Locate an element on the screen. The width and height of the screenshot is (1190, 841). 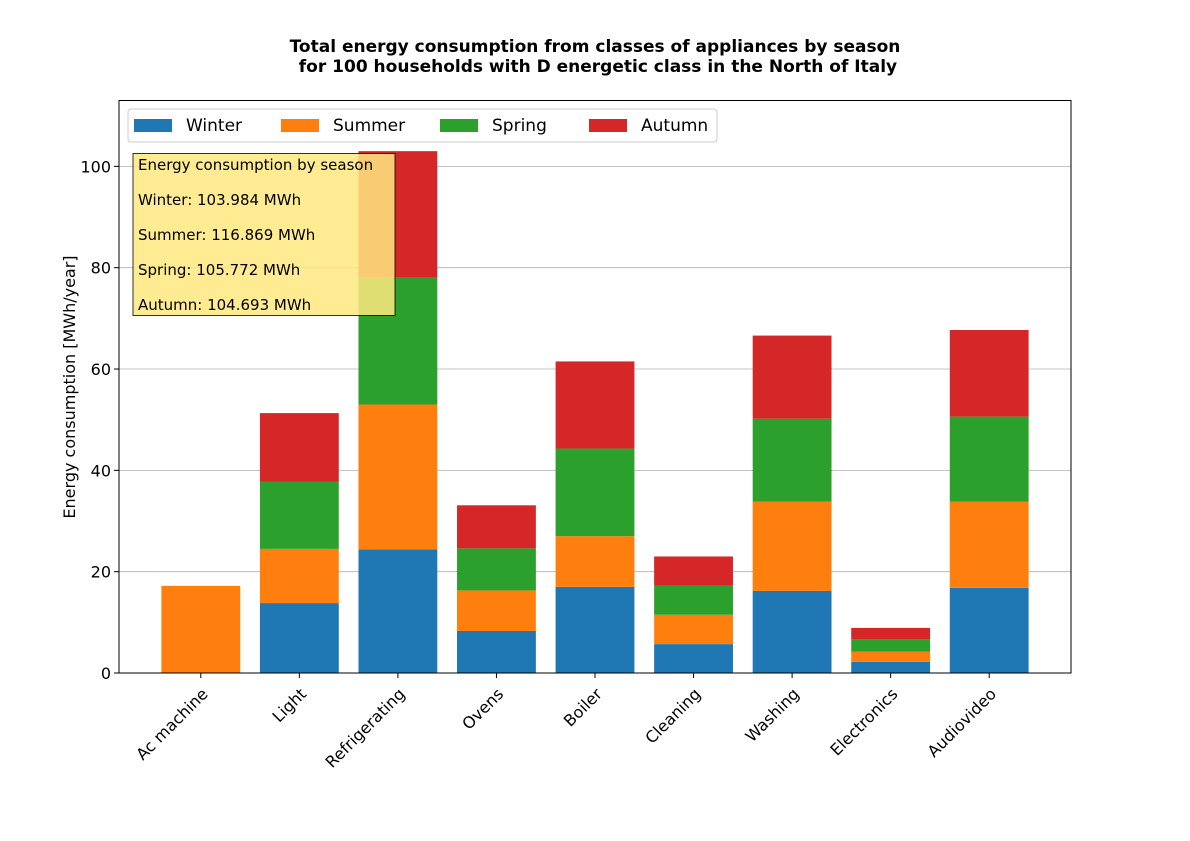
bar-summer-washing is located at coordinates (792, 546).